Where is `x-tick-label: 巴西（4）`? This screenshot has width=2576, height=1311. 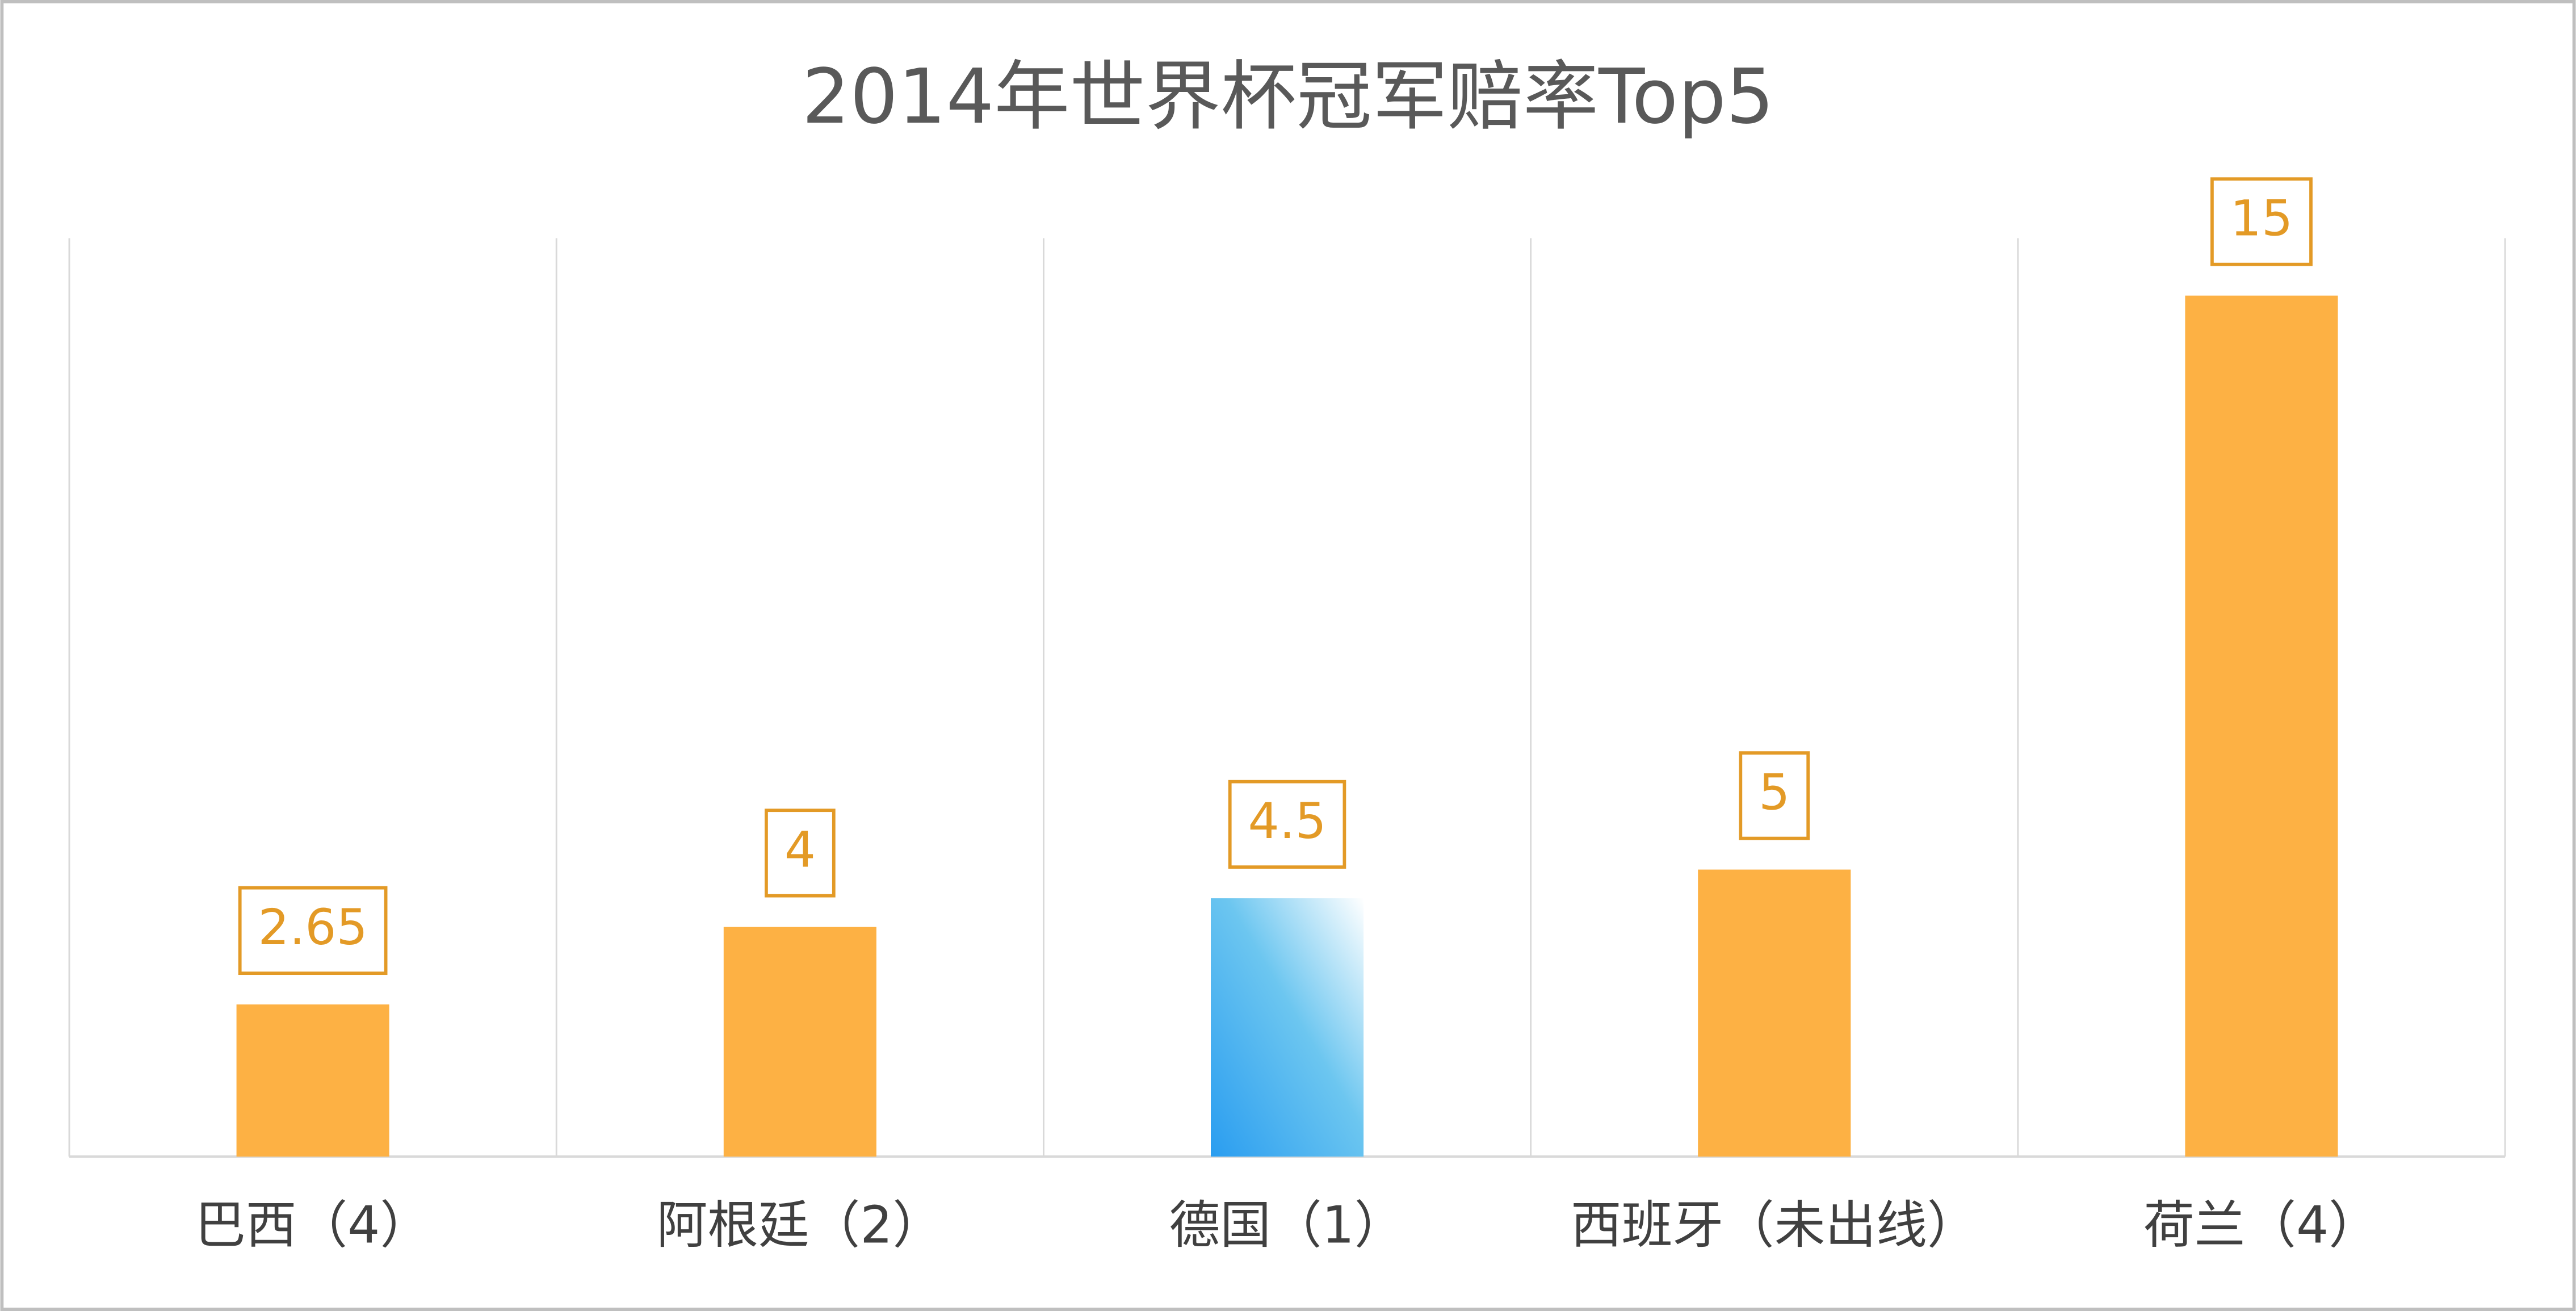
x-tick-label: 巴西（4） is located at coordinates (313, 1226).